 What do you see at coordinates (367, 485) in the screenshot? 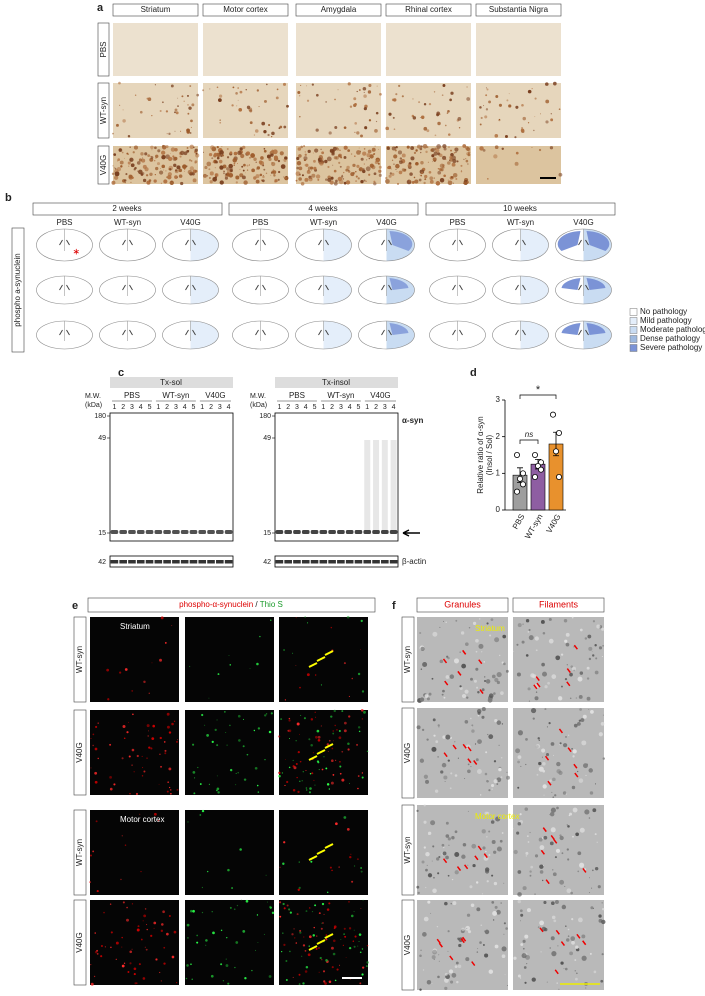
I see `smear` at bounding box center [367, 485].